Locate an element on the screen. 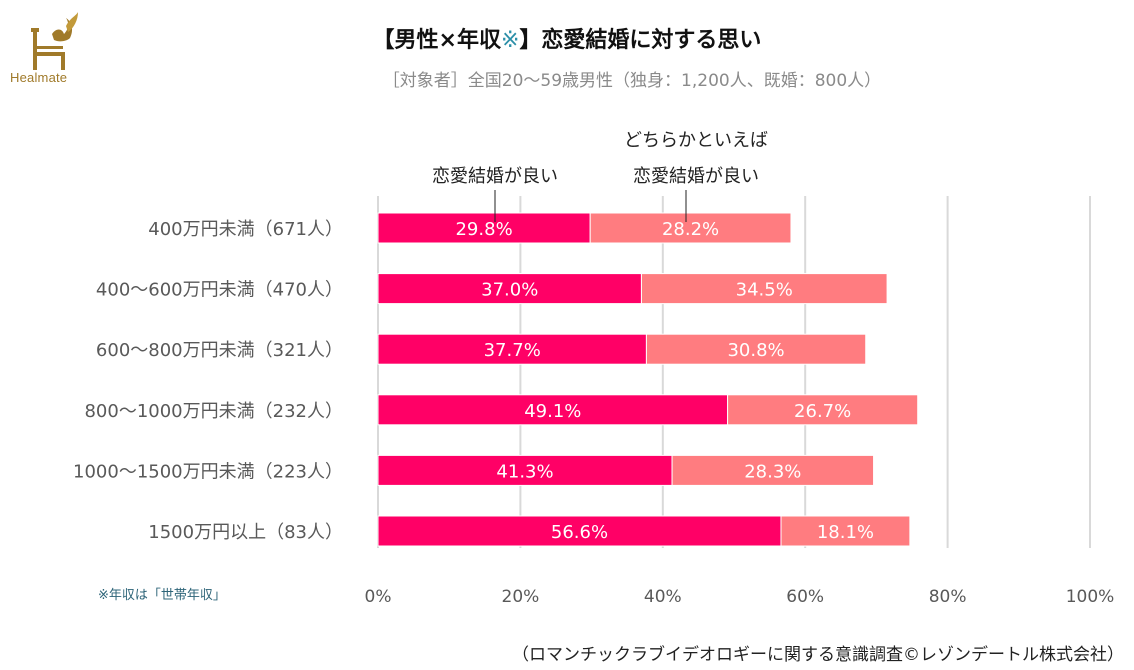  data-label: 41.3% is located at coordinates (524, 471).